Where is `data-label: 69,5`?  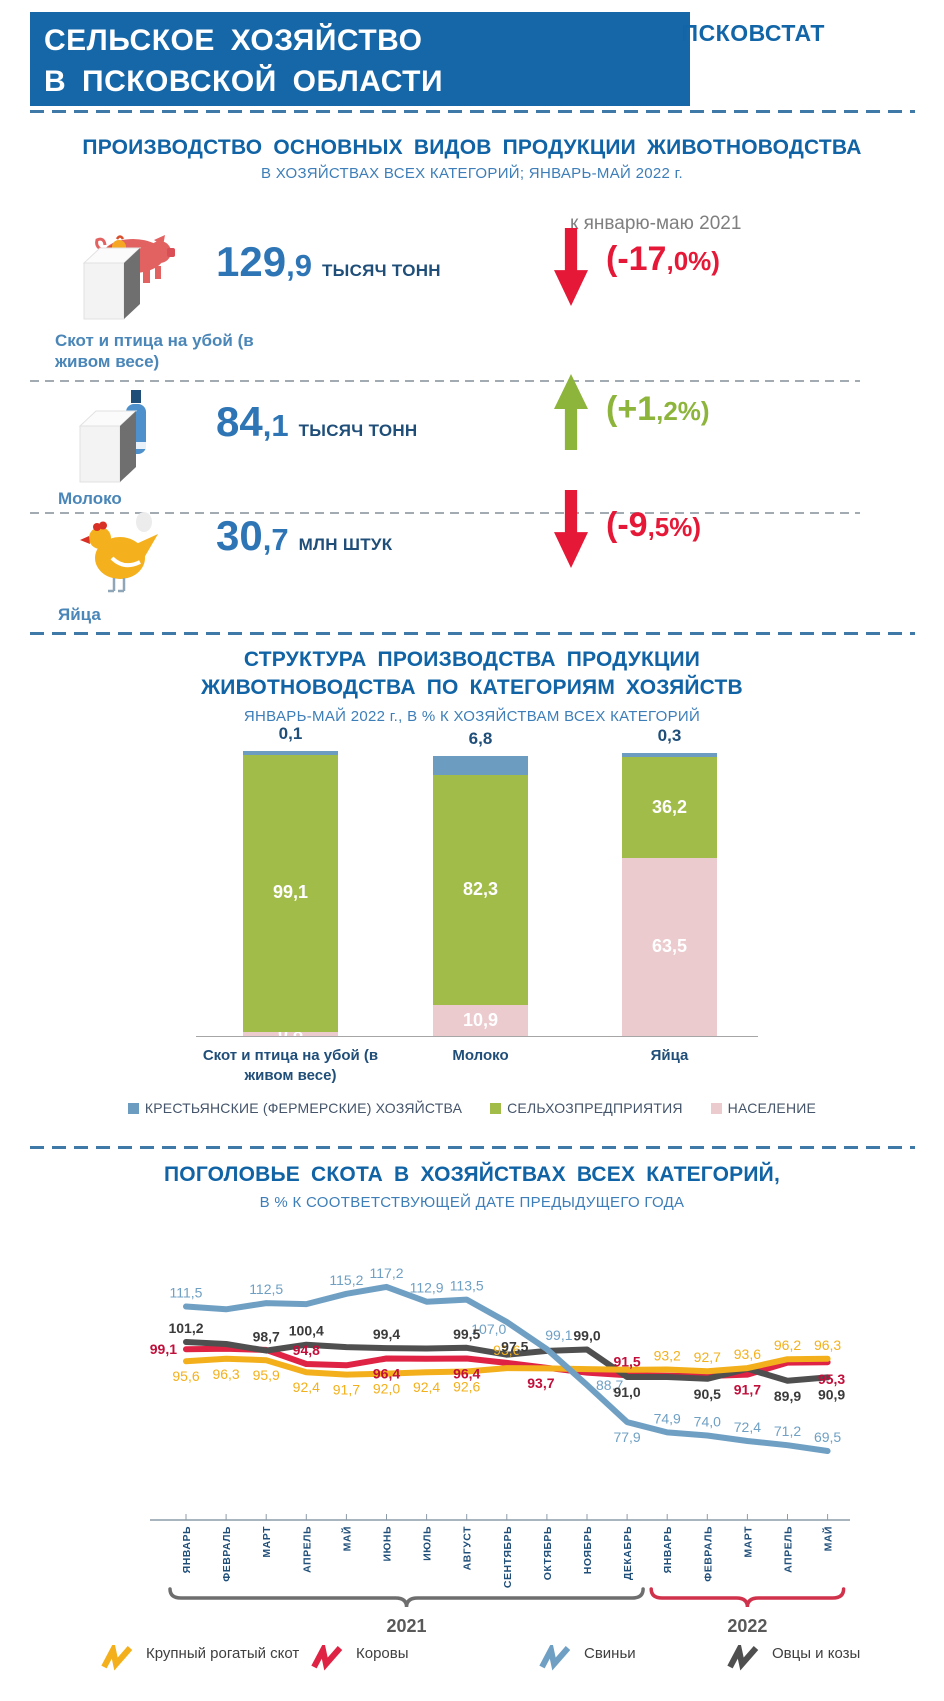
data-label: 69,5 is located at coordinates (827, 1437).